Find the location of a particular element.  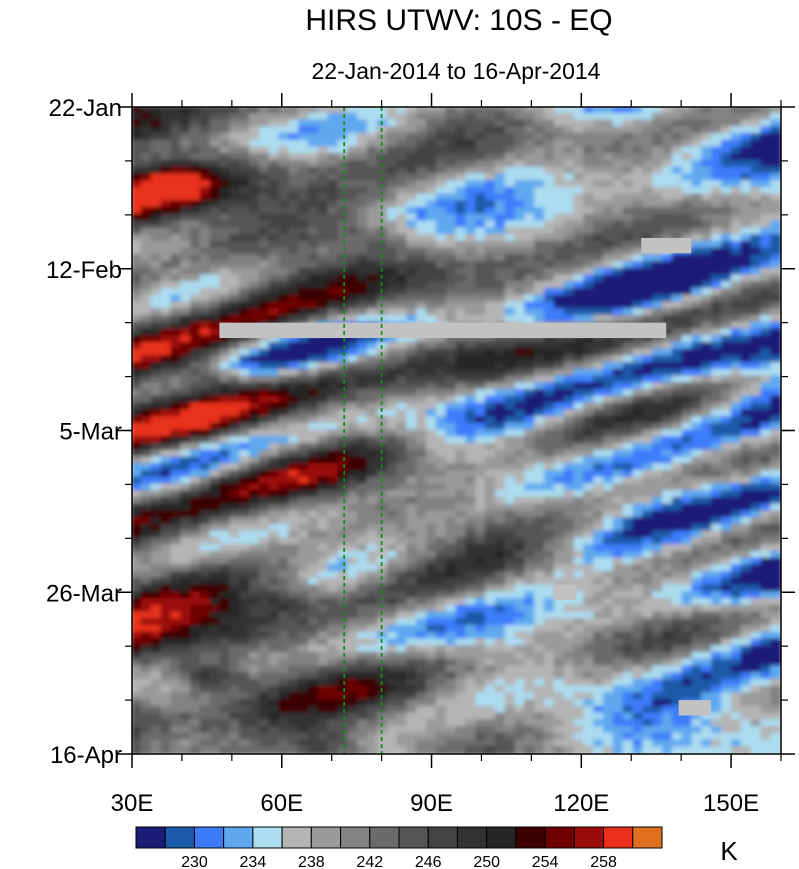

colorbar-label: 258 is located at coordinates (603, 861).